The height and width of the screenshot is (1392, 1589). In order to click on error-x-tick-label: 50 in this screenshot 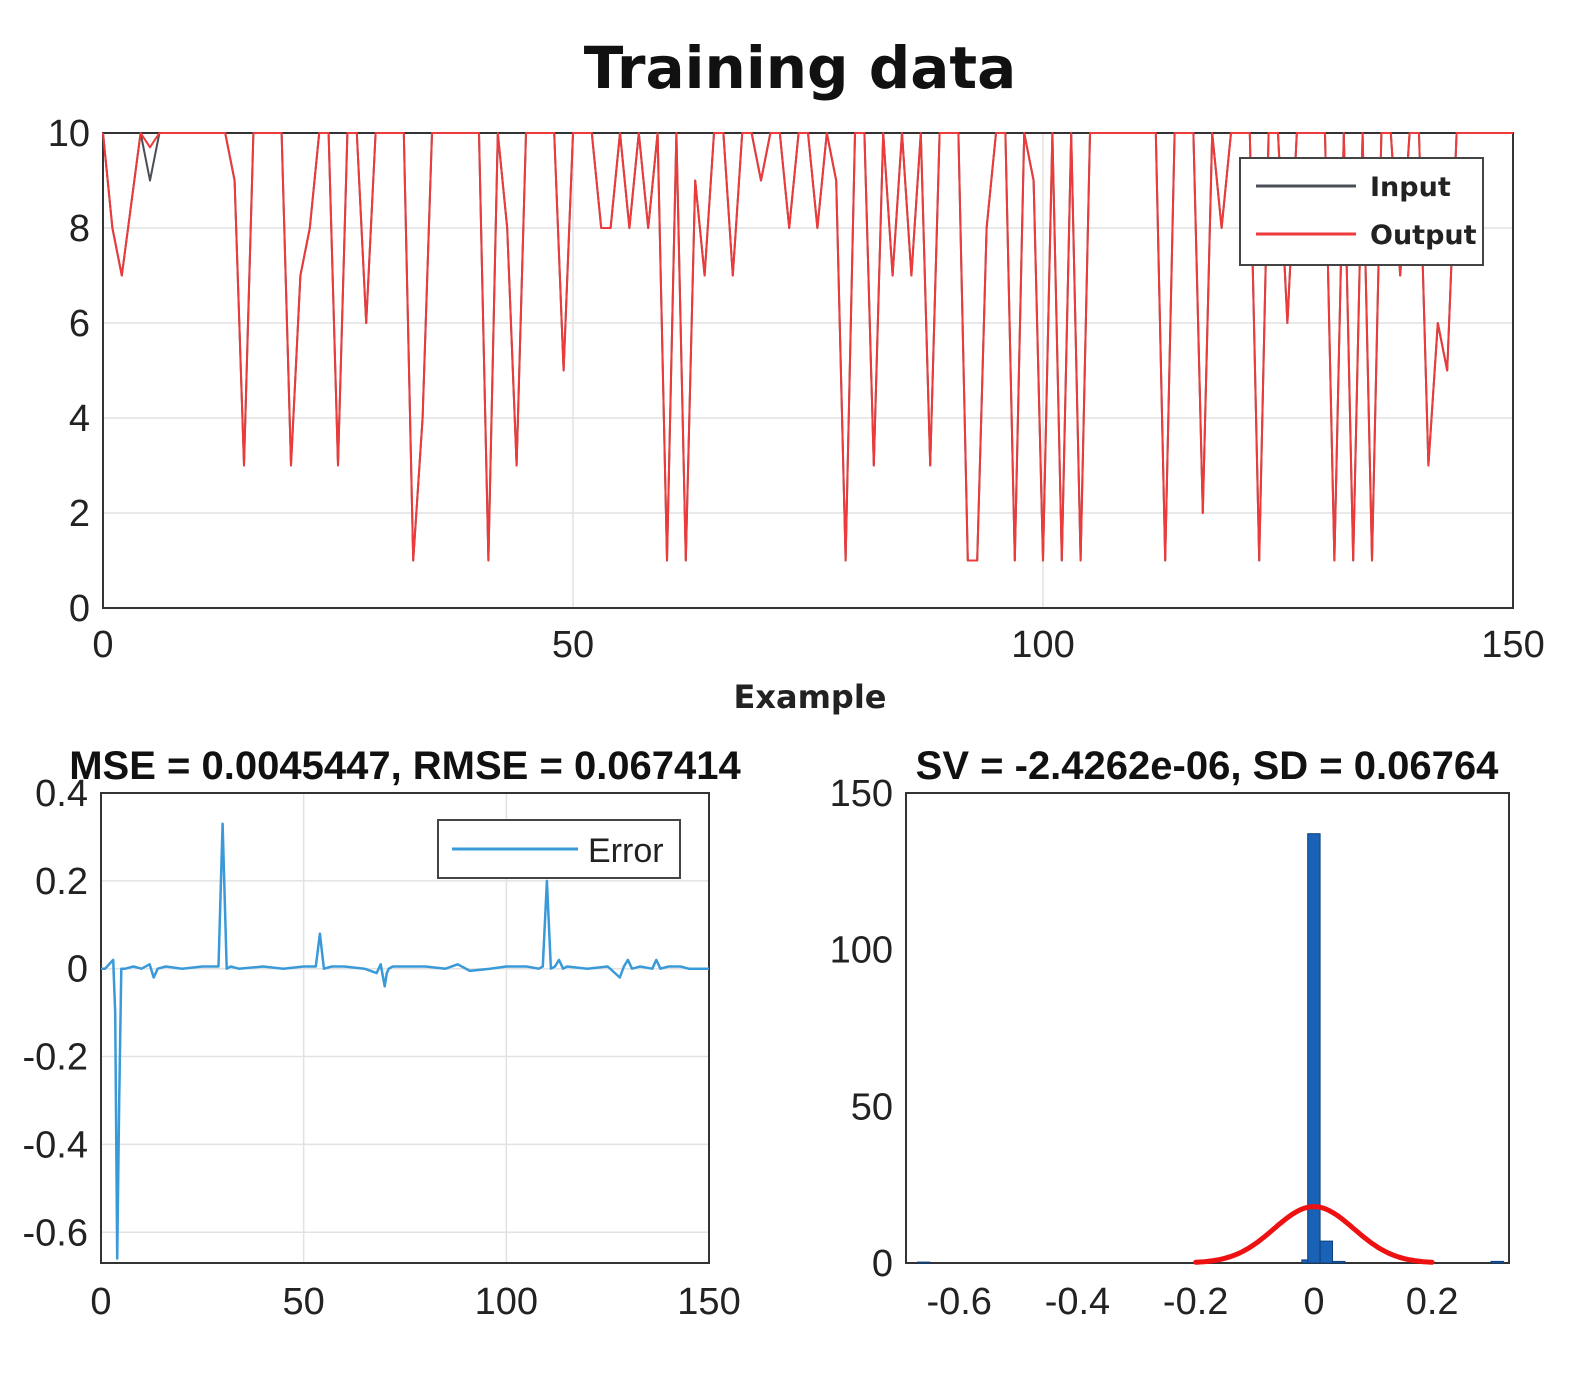, I will do `click(304, 1302)`.